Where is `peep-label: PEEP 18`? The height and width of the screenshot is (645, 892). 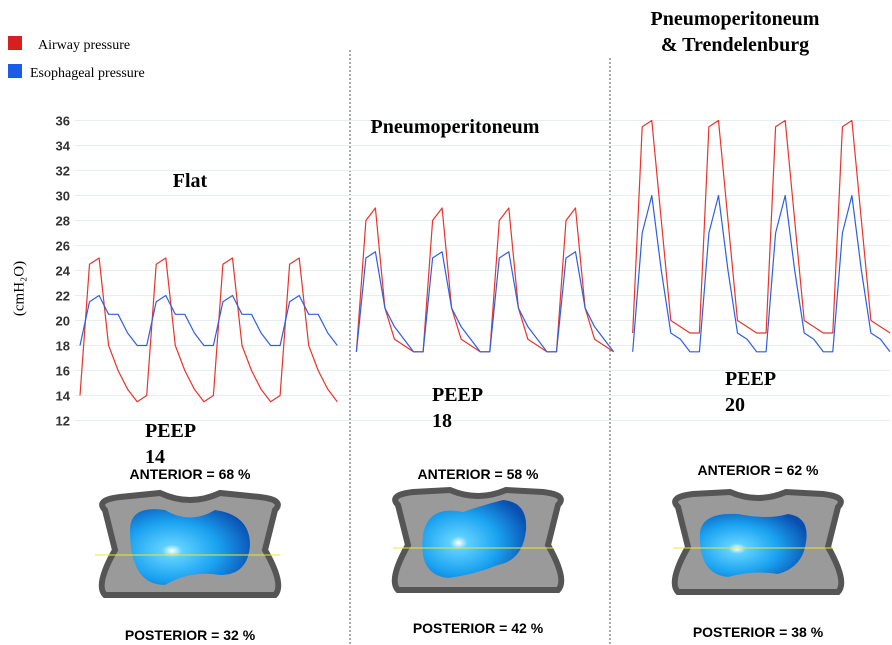
peep-label: PEEP 18 is located at coordinates (458, 408).